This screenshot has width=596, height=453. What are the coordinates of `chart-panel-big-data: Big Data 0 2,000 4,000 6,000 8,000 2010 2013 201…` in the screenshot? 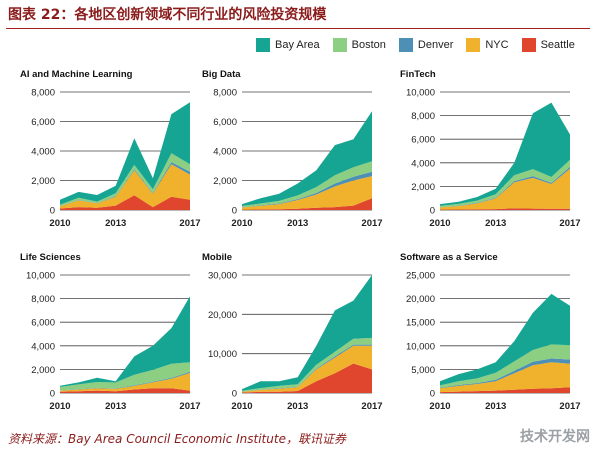 It's located at (291, 148).